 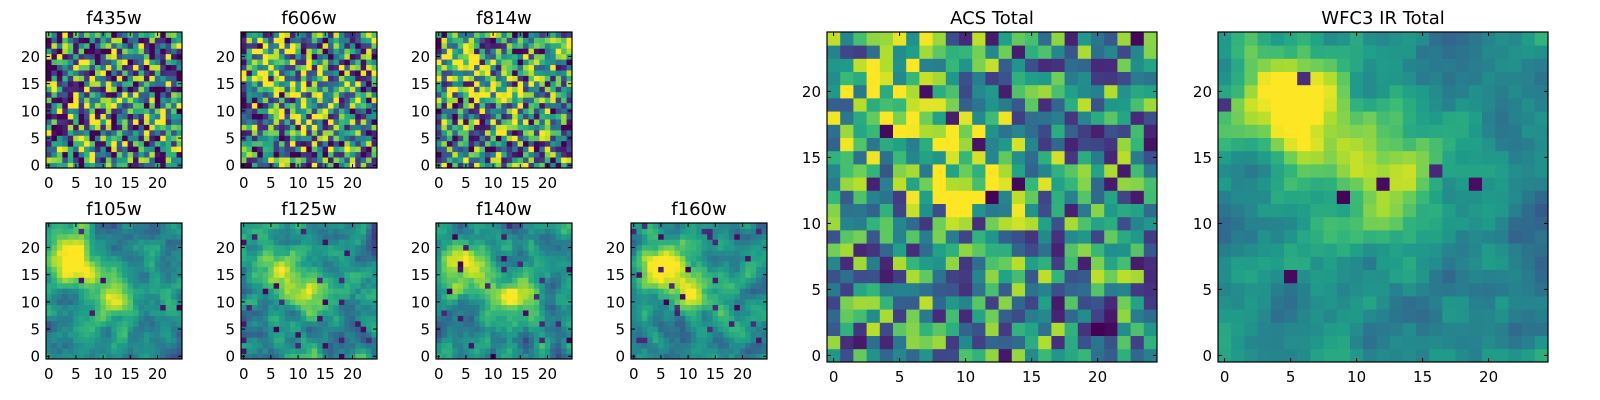 What do you see at coordinates (520, 183) in the screenshot?
I see `x-tick-label: 15` at bounding box center [520, 183].